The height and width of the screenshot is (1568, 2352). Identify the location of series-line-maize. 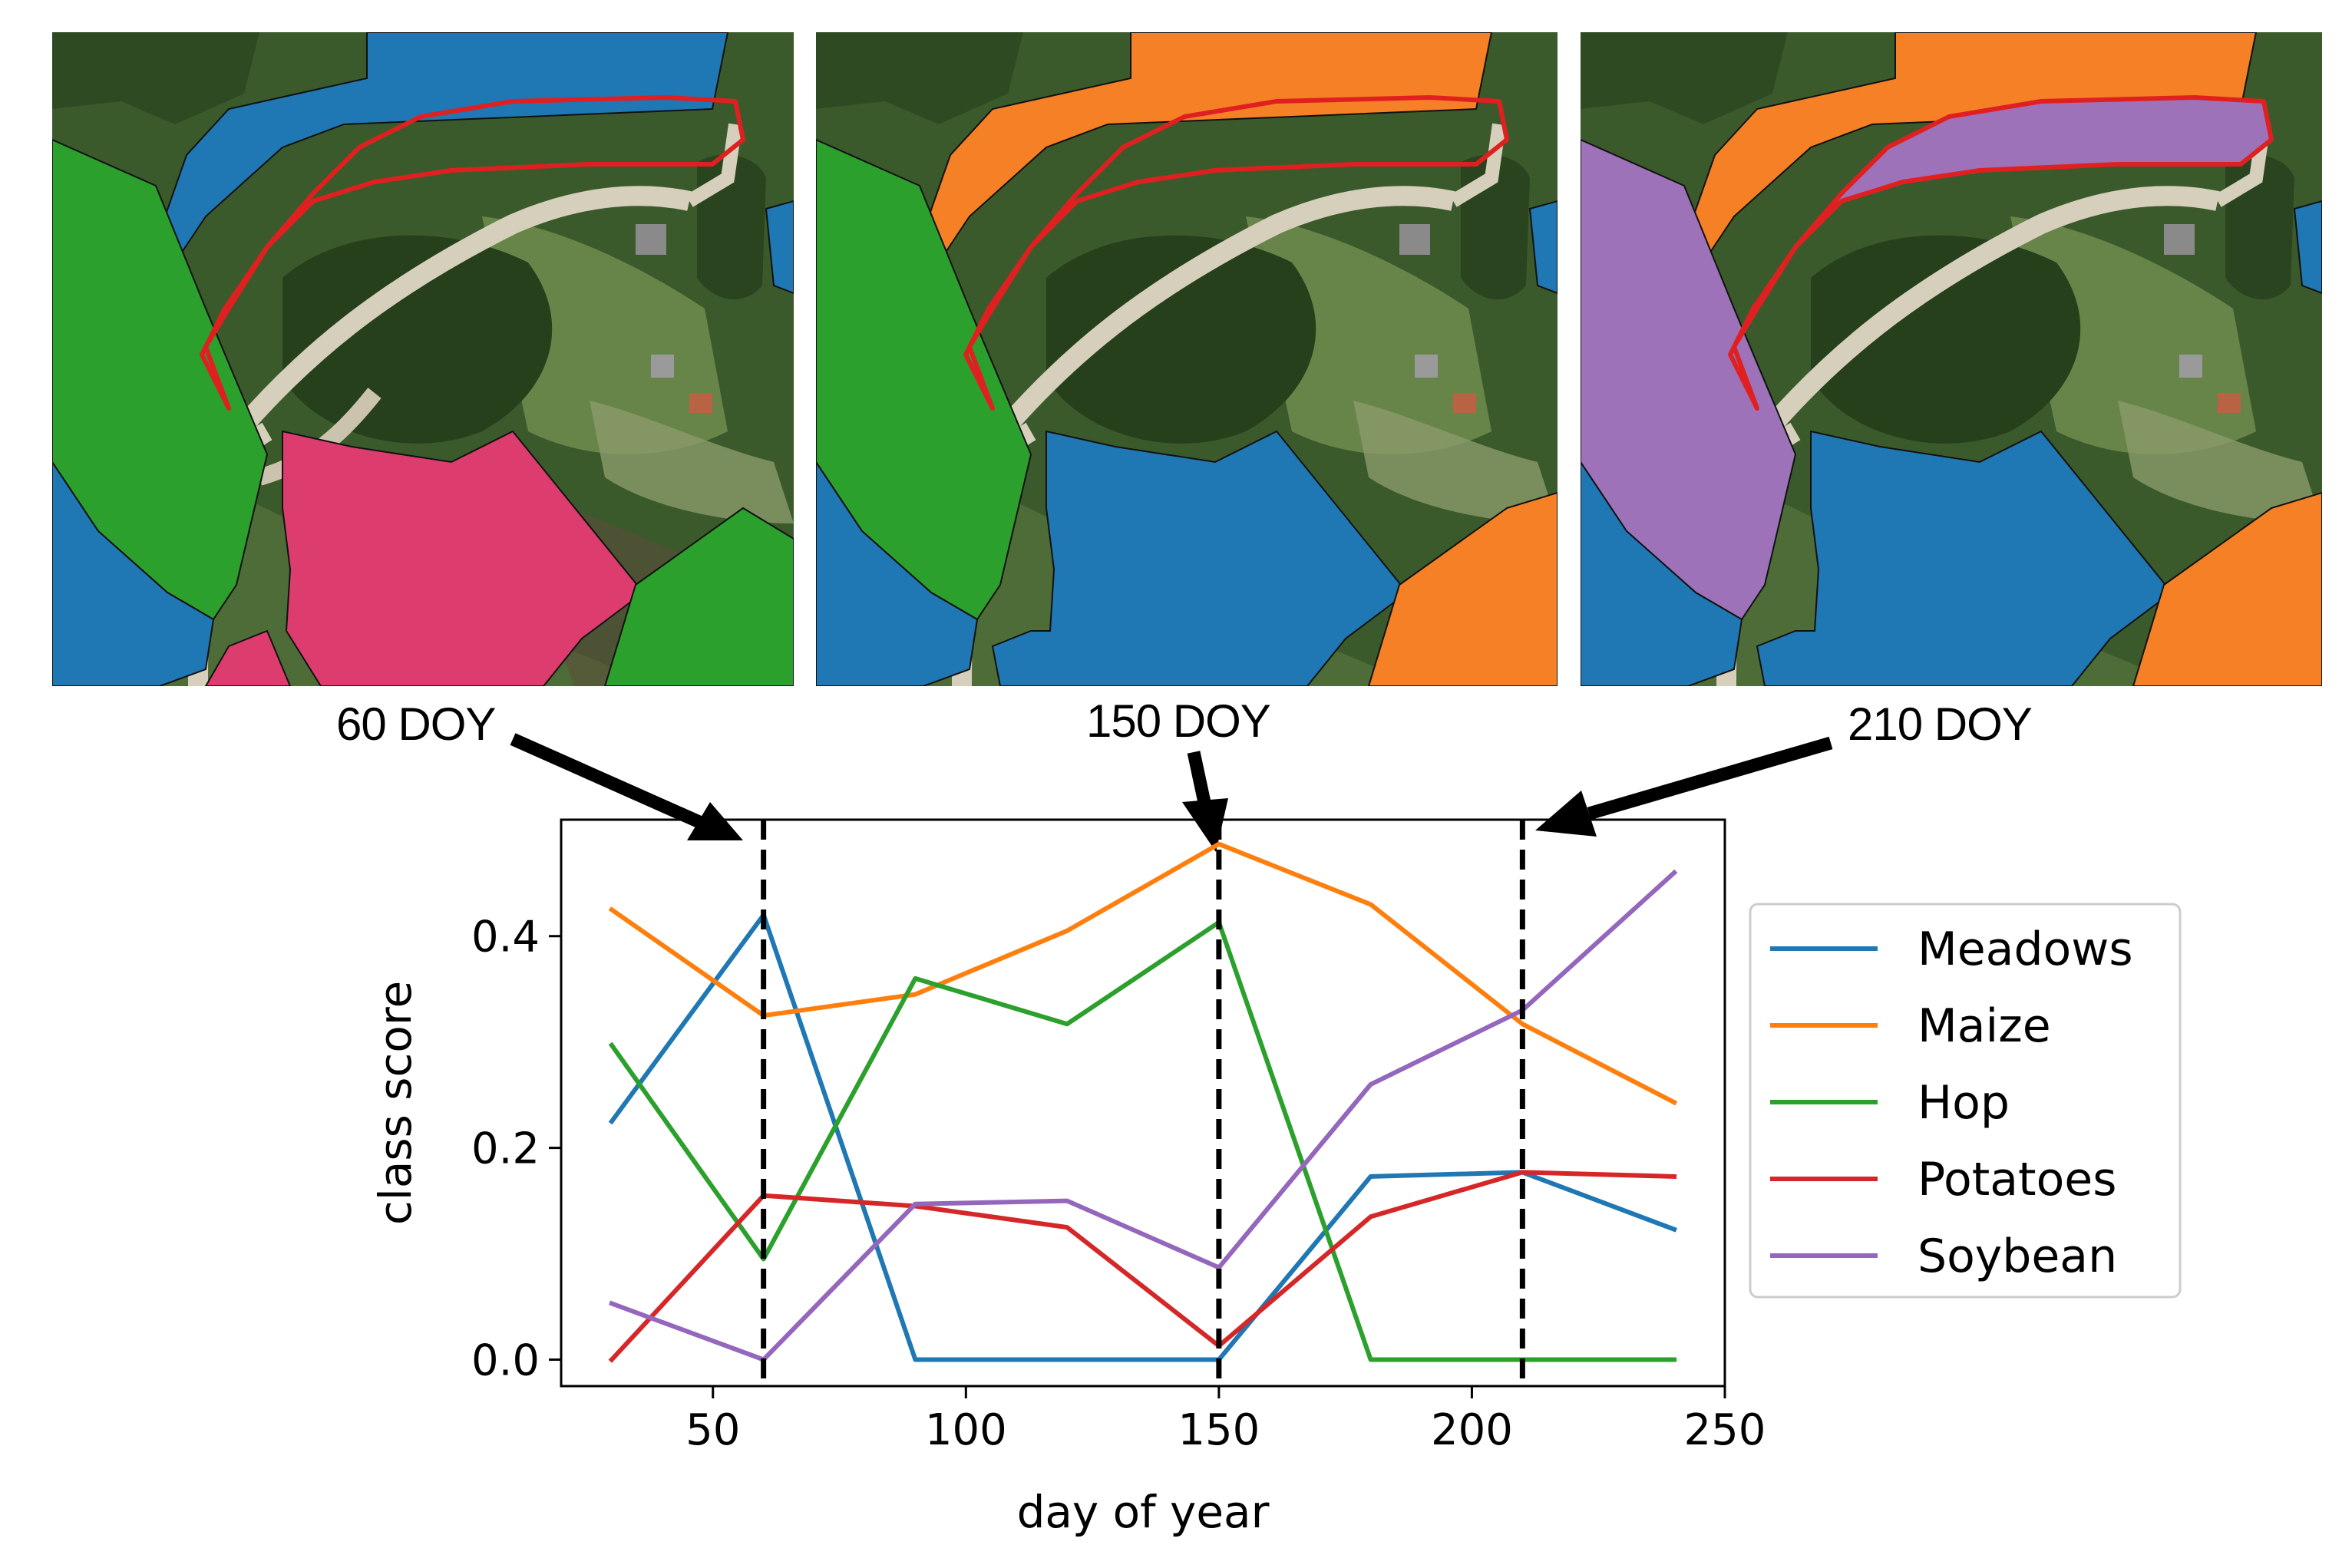
(1143, 973).